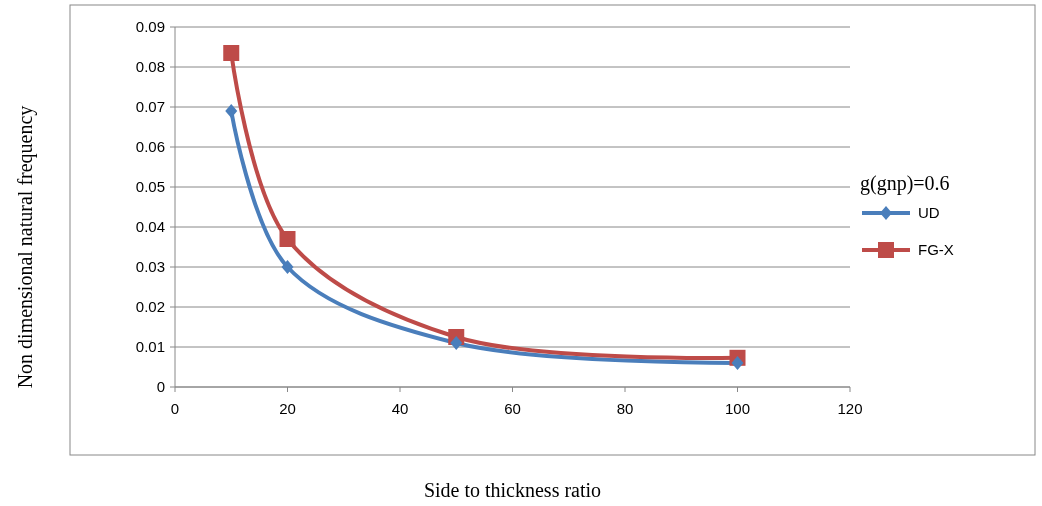 This screenshot has width=1042, height=506. I want to click on y-tick-label: 0.07, so click(150, 107).